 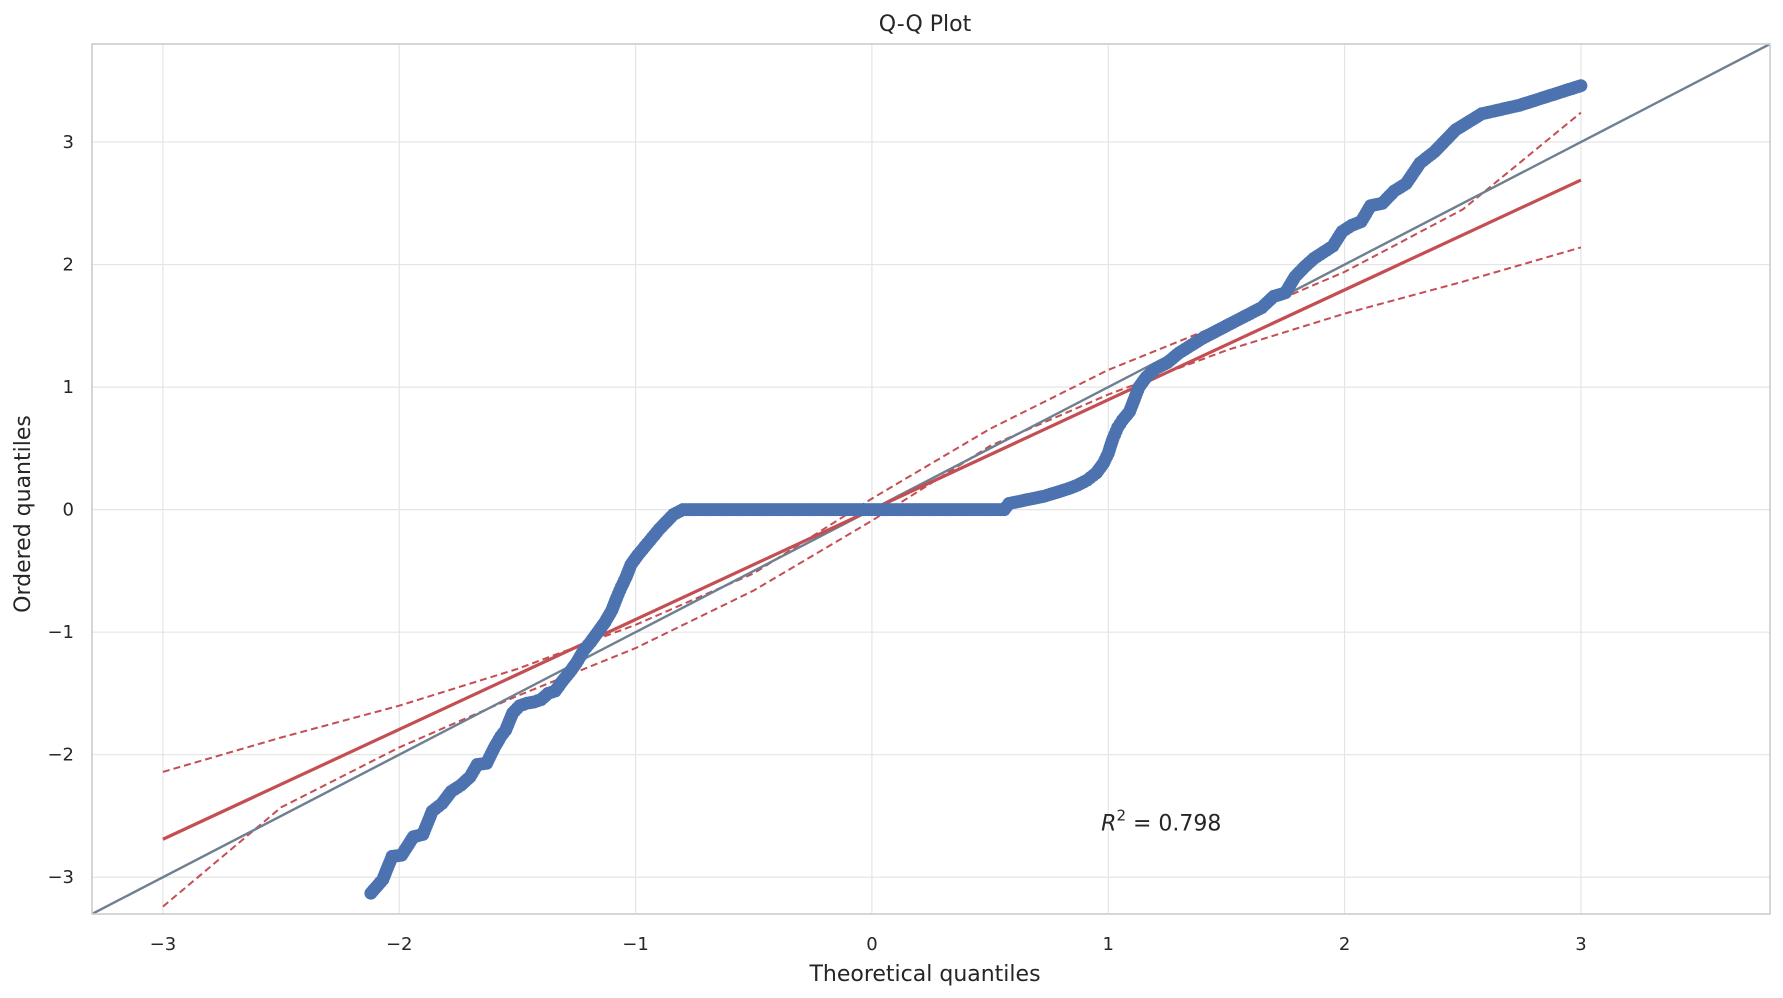 What do you see at coordinates (23, 514) in the screenshot?
I see `y-axis-title: Ordered quantiles` at bounding box center [23, 514].